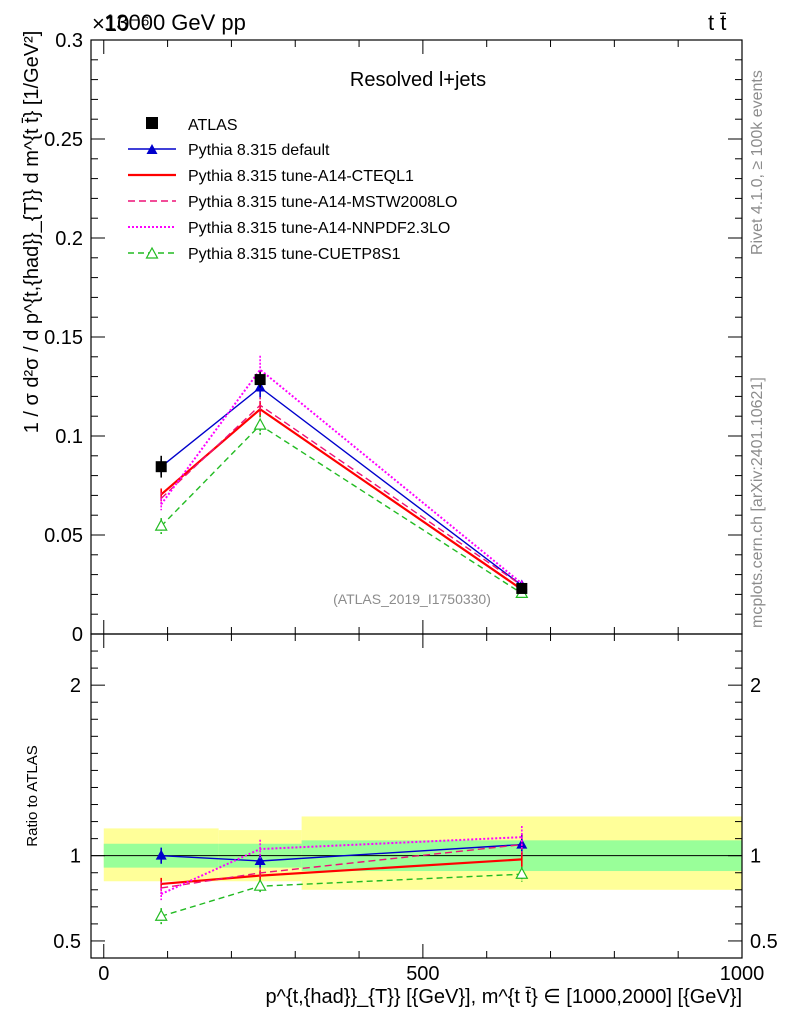 This screenshot has height=1024, width=786. What do you see at coordinates (152, 123) in the screenshot?
I see `legend-data-marker` at bounding box center [152, 123].